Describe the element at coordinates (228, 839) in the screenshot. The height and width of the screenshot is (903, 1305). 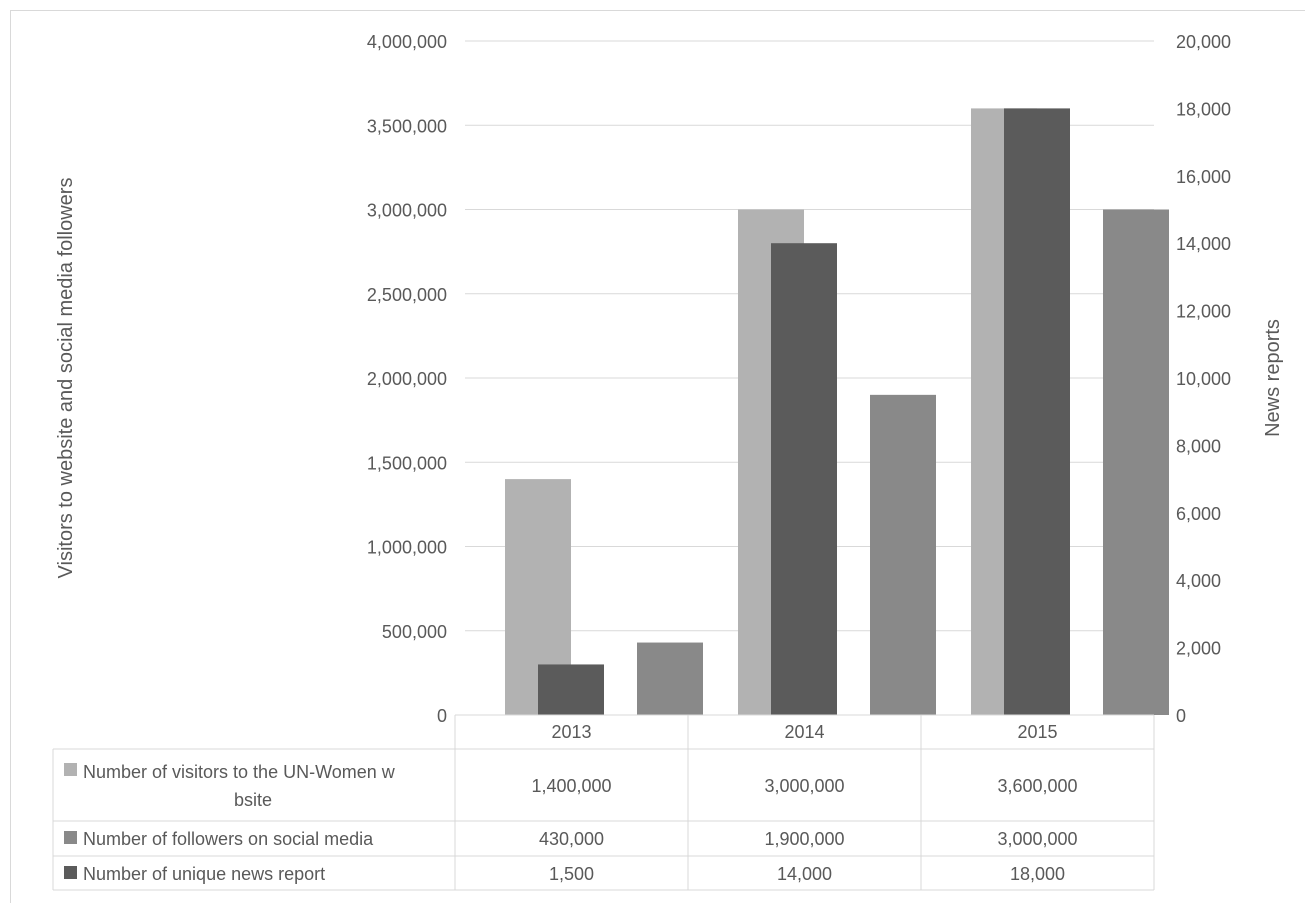
I see `table-series-name: Number of followers on social media` at that location.